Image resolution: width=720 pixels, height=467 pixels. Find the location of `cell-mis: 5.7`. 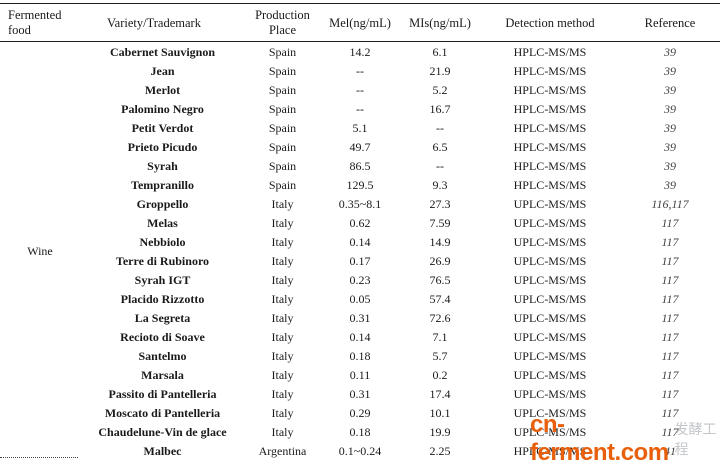

cell-mis: 5.7 is located at coordinates (440, 356).